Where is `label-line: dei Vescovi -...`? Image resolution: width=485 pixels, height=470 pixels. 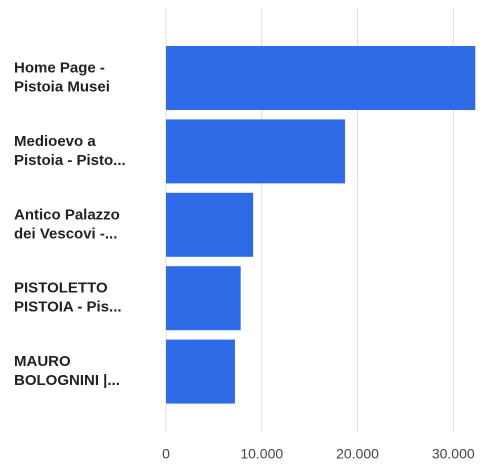 label-line: dei Vescovi -... is located at coordinates (65, 233).